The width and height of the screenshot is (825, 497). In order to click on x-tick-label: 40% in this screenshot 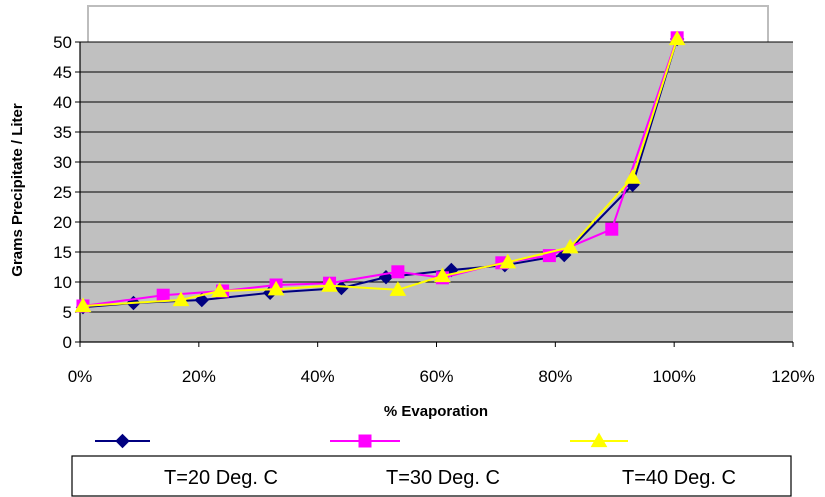, I will do `click(318, 376)`.